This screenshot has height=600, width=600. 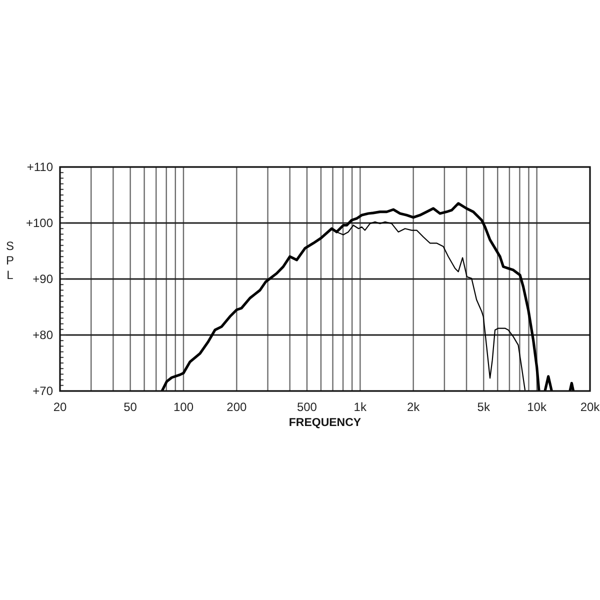 I want to click on x-tick-label: 20, so click(x=60, y=407).